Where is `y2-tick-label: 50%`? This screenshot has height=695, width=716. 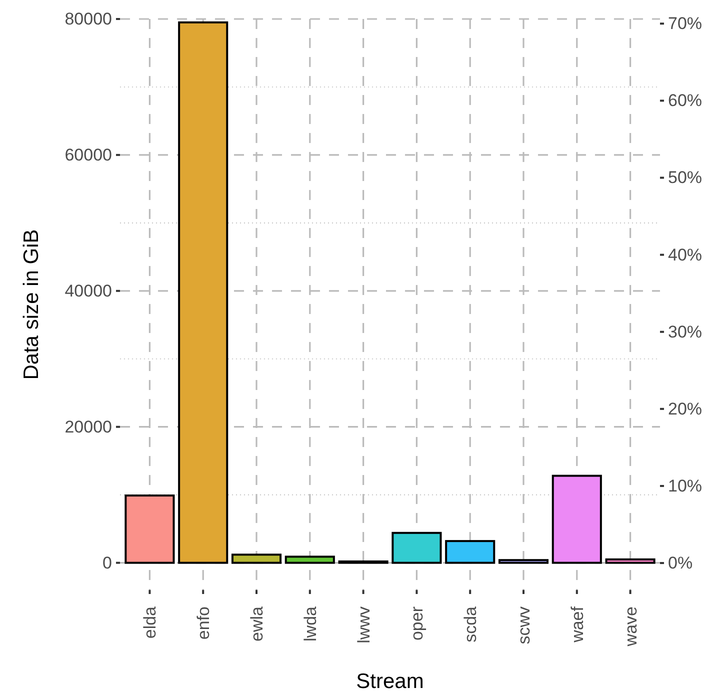
y2-tick-label: 50% is located at coordinates (685, 178).